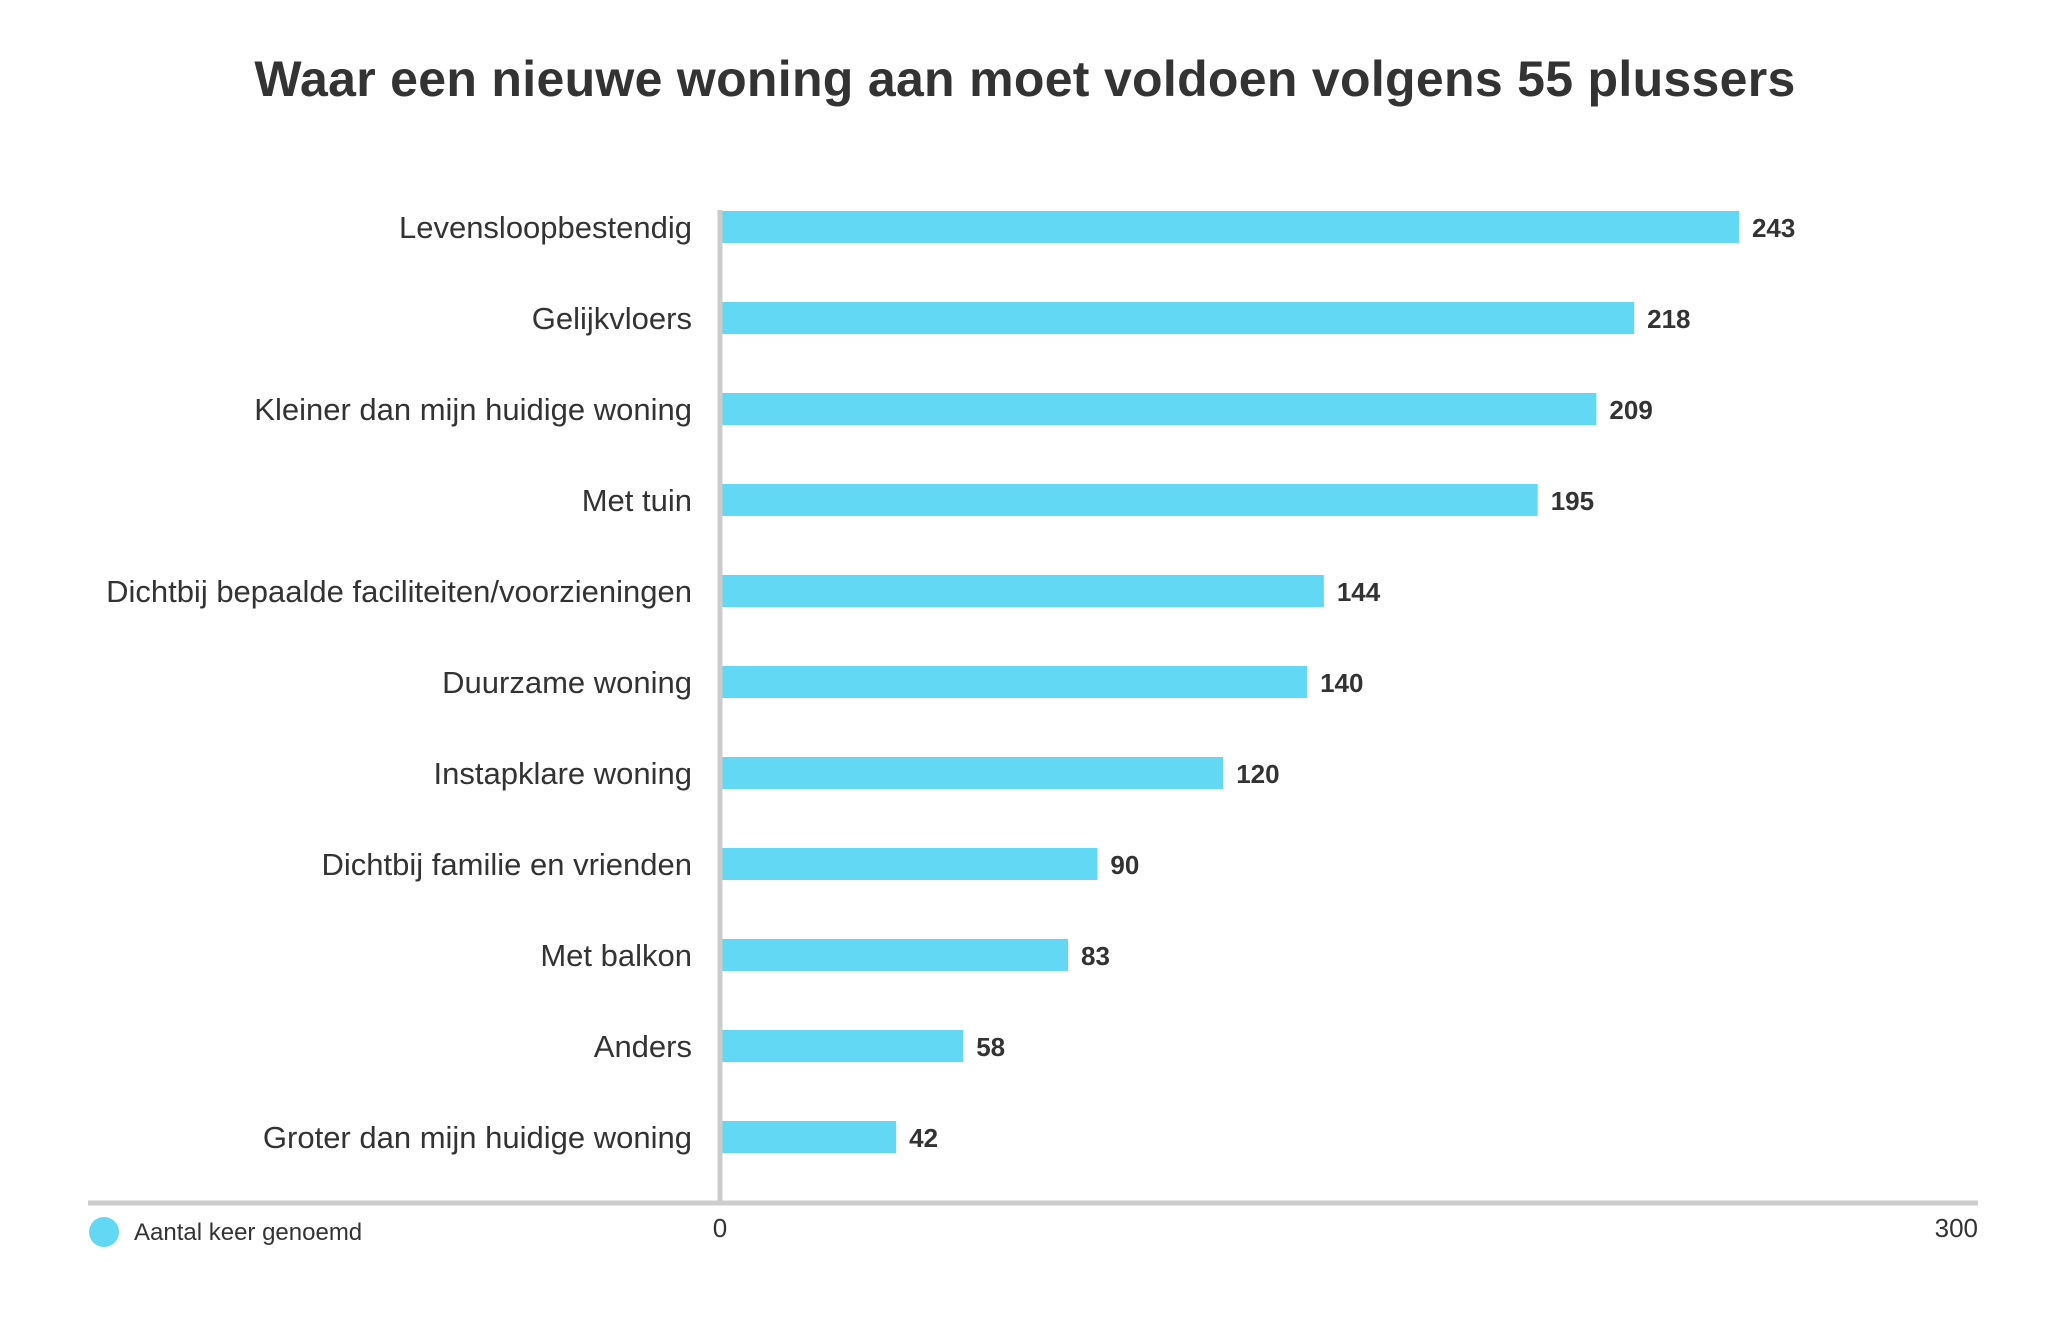  What do you see at coordinates (1257, 774) in the screenshot?
I see `value-label: 120` at bounding box center [1257, 774].